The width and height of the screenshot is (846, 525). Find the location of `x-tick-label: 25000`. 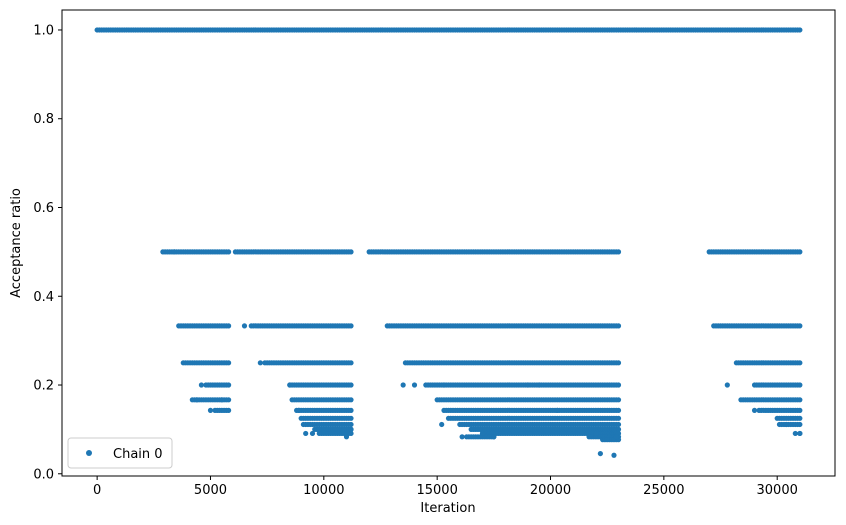

x-tick-label: 25000 is located at coordinates (663, 490).